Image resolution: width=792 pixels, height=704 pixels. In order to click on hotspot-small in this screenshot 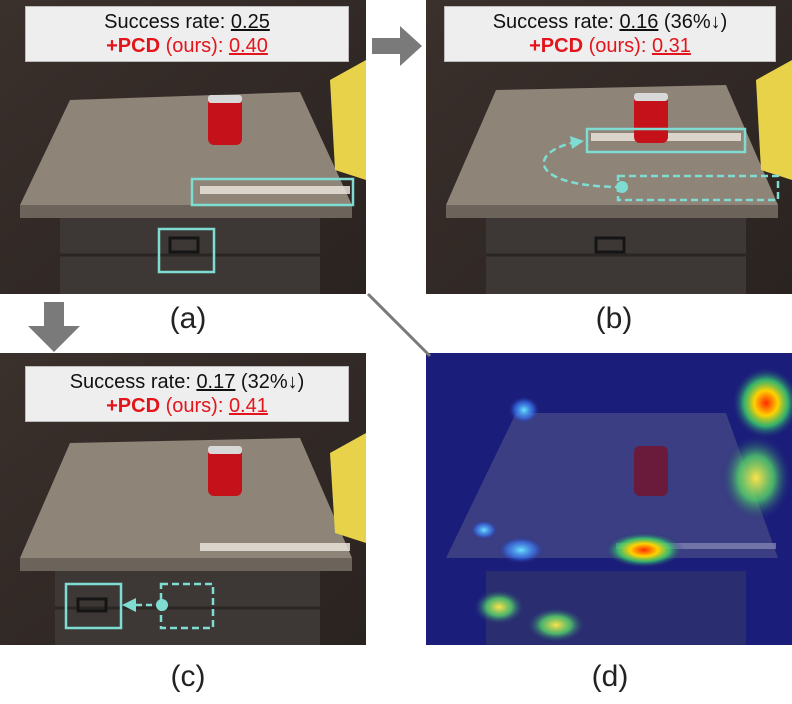, I will do `click(484, 530)`.